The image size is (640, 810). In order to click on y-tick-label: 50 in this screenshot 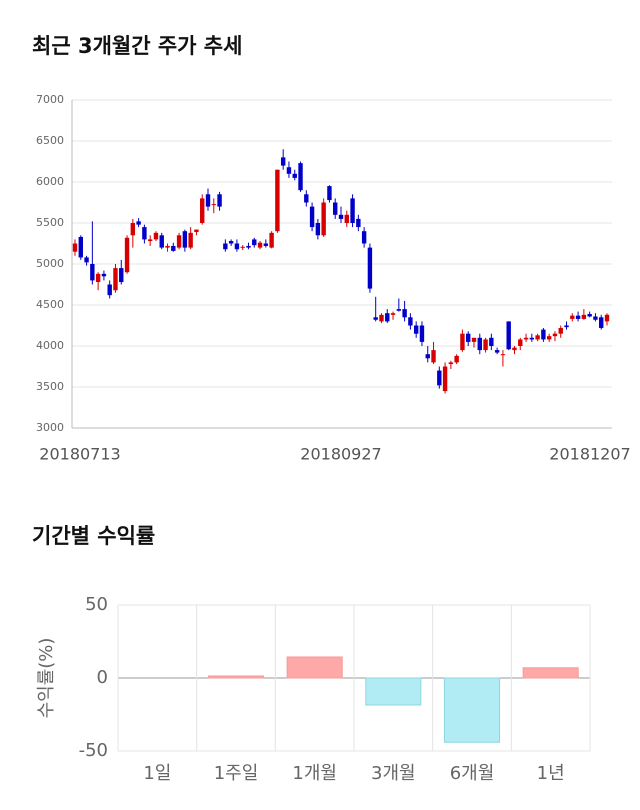, I will do `click(96, 604)`.